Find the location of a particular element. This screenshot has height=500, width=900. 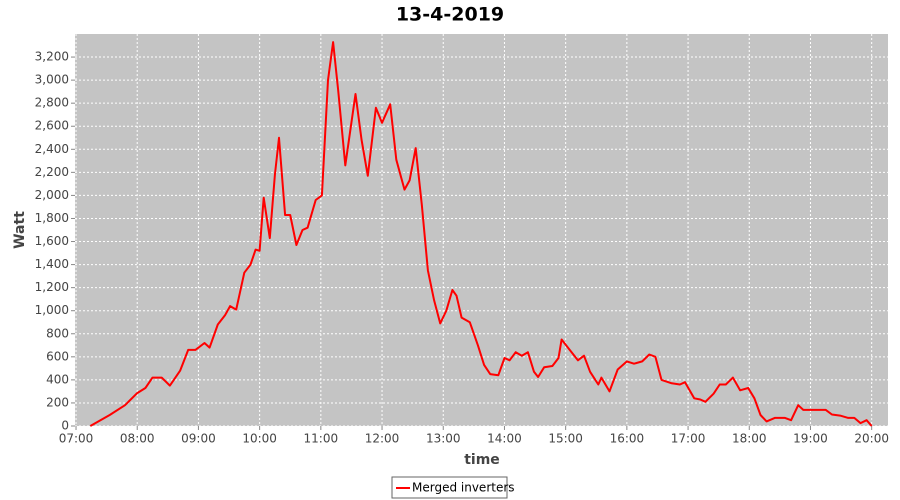

y-tick-label: 1,000 is located at coordinates (52, 310).